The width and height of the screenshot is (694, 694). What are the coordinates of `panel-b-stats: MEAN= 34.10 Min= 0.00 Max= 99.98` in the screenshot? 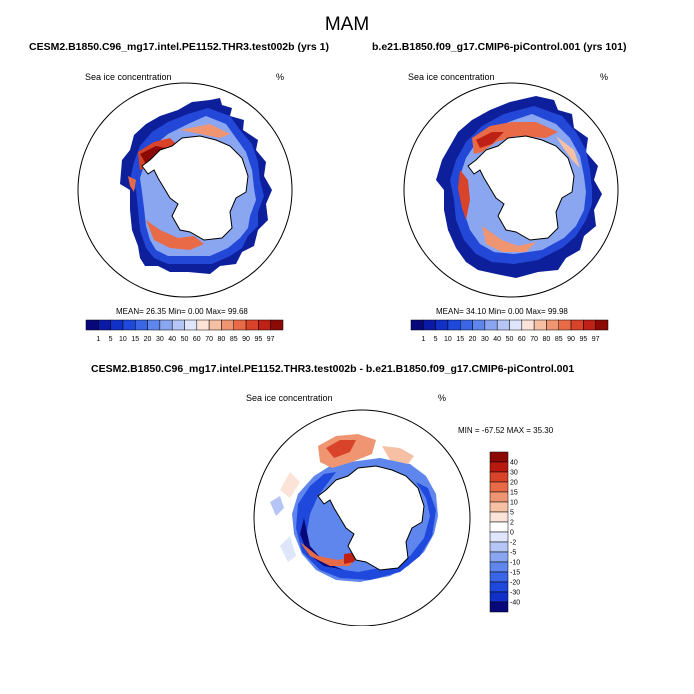 It's located at (502, 311).